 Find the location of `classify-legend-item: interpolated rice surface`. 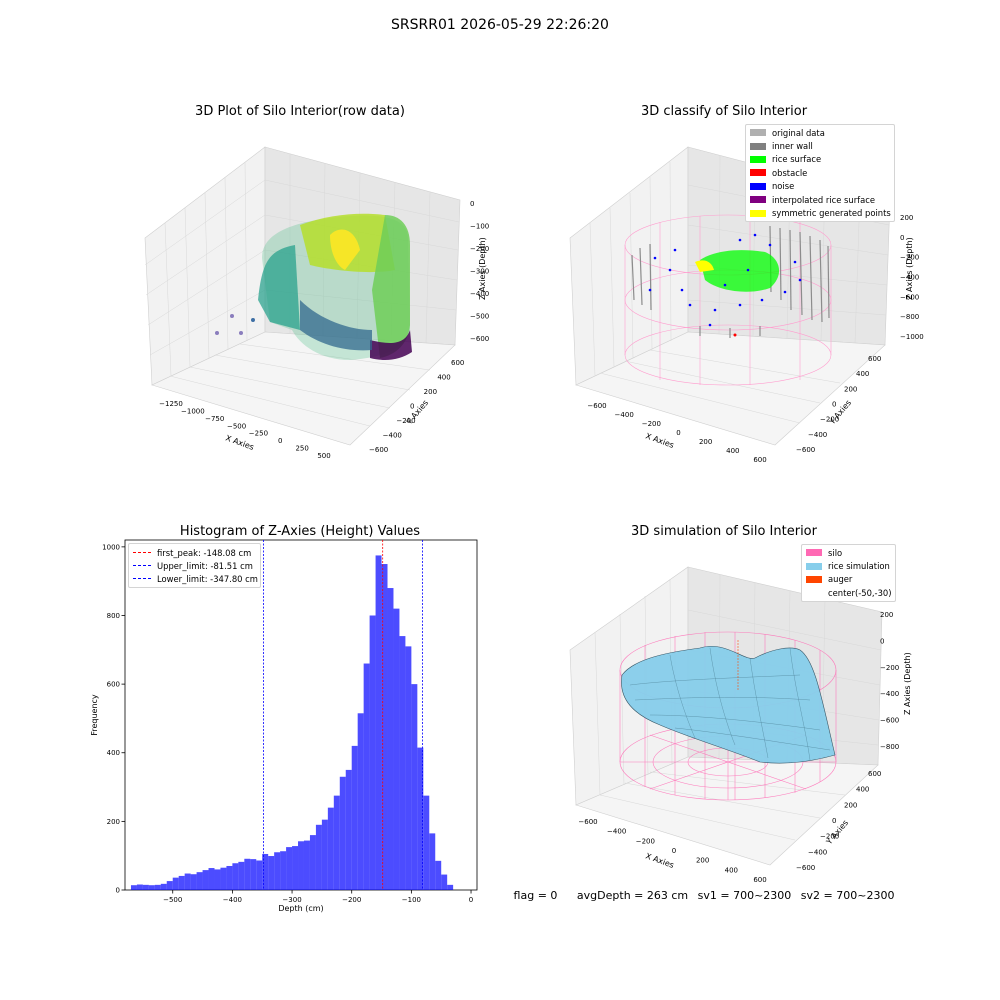

classify-legend-item: interpolated rice surface is located at coordinates (820, 199).